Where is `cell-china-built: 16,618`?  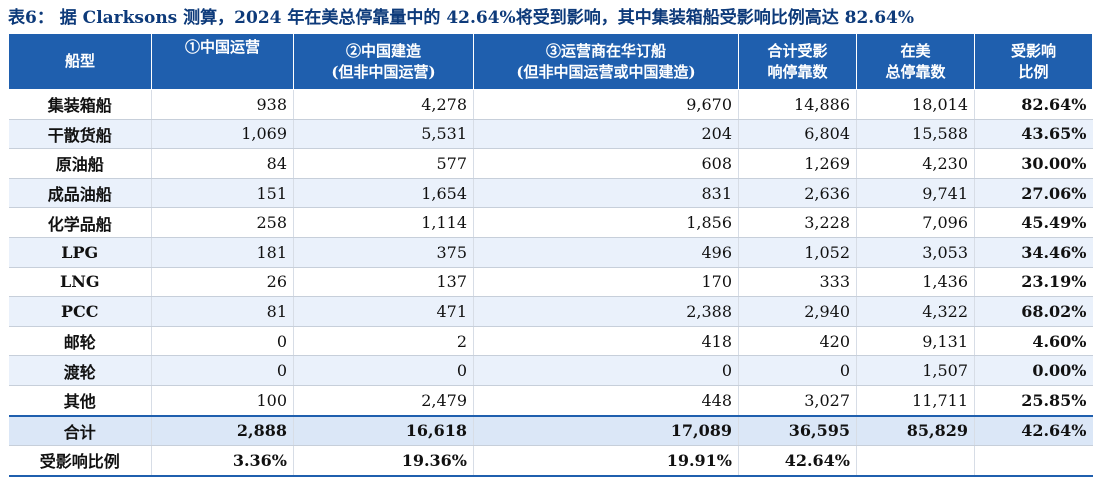
cell-china-built: 16,618 is located at coordinates (383, 430).